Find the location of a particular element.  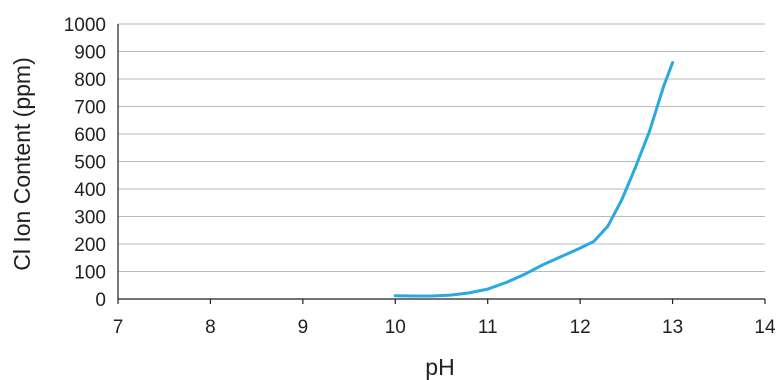

y-tick-label-900: 900 is located at coordinates (90, 53).